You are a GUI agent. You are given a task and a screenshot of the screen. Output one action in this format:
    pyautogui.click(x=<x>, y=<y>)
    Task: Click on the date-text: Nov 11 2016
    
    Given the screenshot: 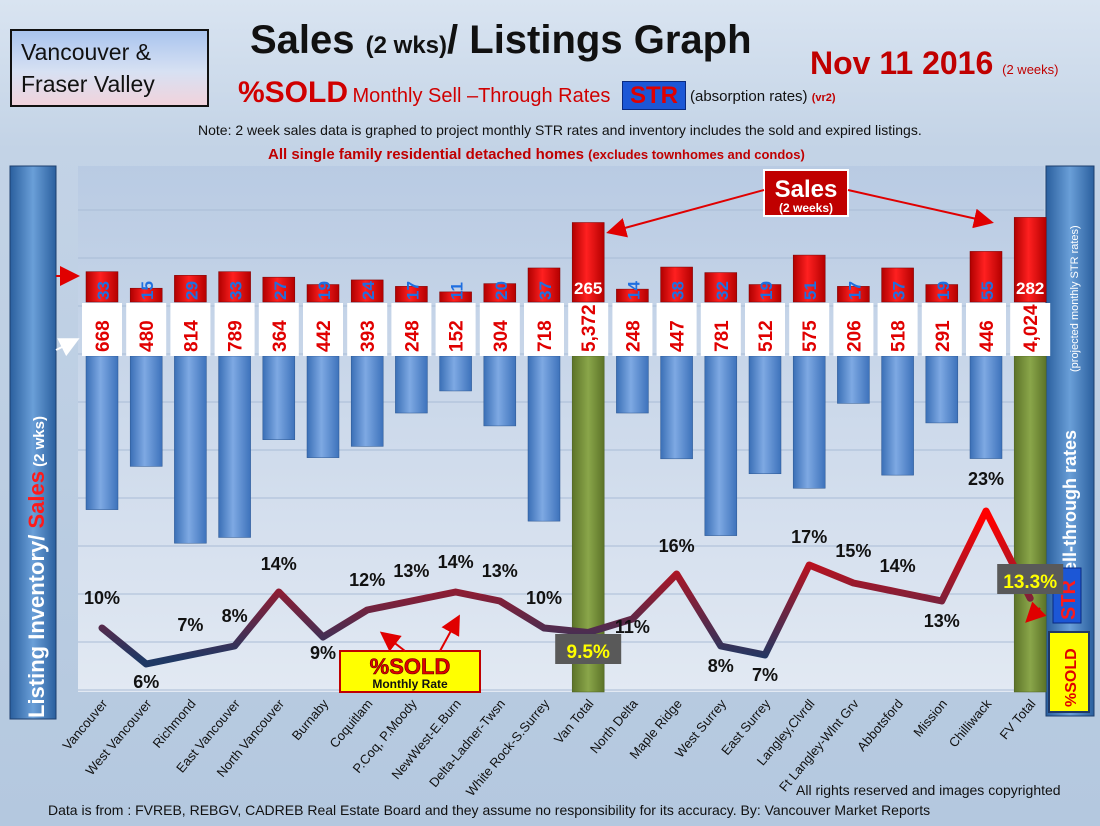 What is the action you would take?
    pyautogui.click(x=902, y=63)
    